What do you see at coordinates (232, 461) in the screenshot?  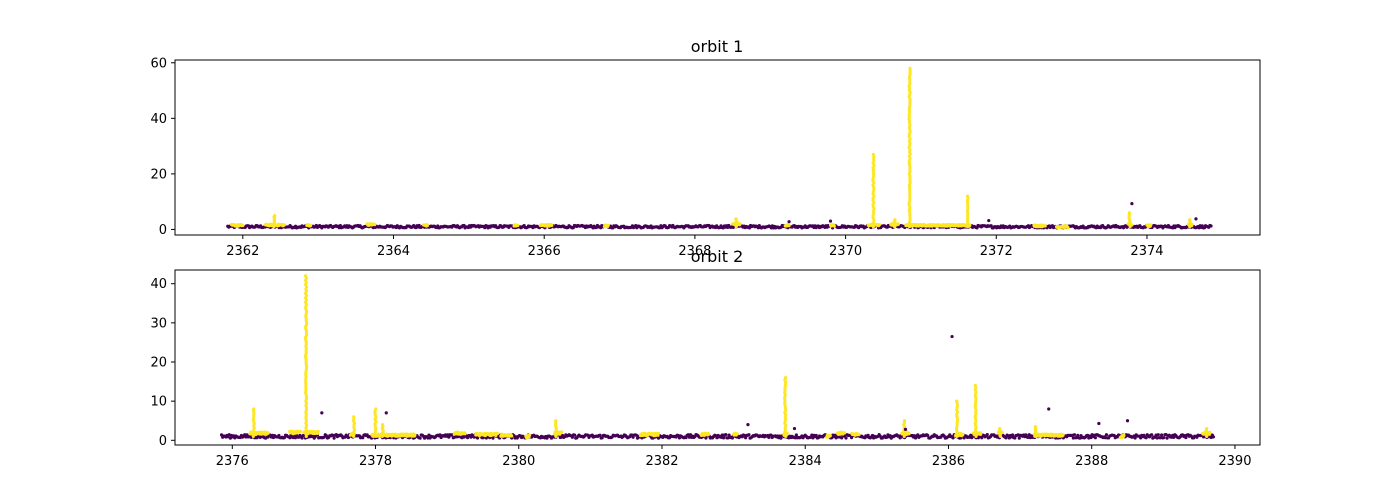 I see `orbit-2-x-tick-label: 2376` at bounding box center [232, 461].